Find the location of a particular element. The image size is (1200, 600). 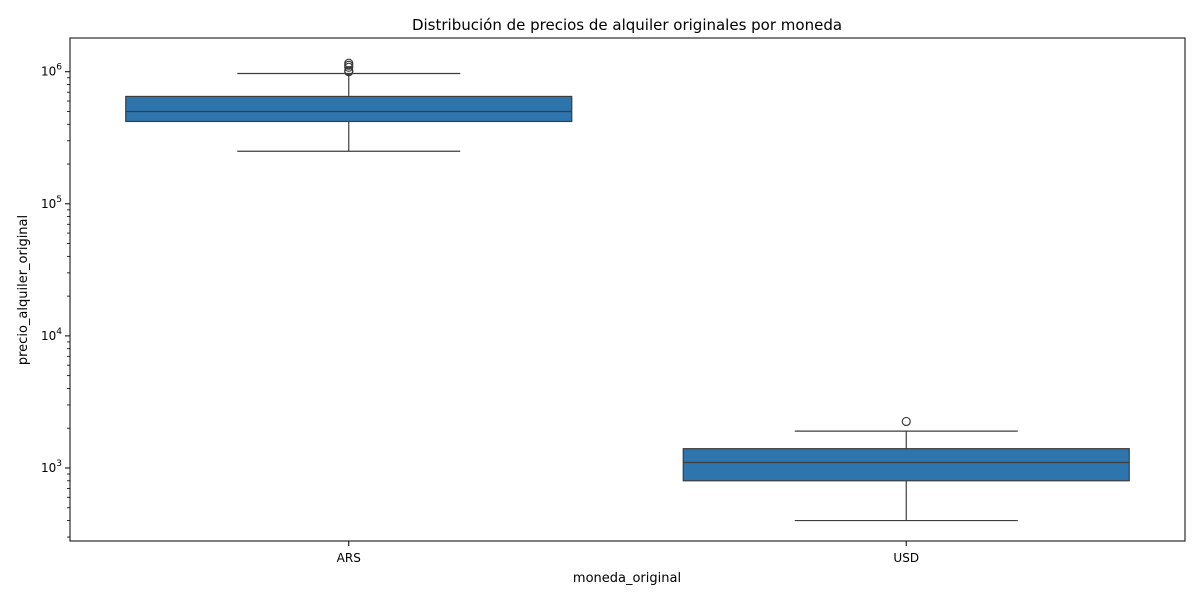

box-usd is located at coordinates (906, 469).